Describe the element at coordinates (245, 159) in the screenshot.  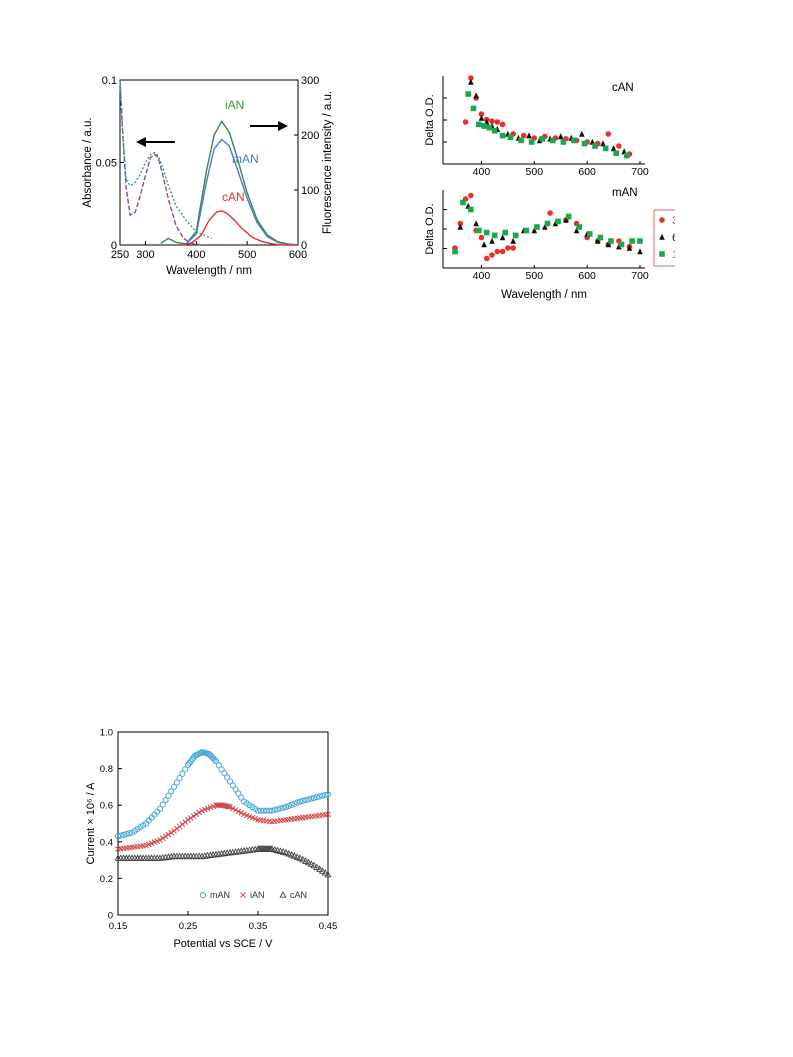
I see `annotation-mAN: mAN` at that location.